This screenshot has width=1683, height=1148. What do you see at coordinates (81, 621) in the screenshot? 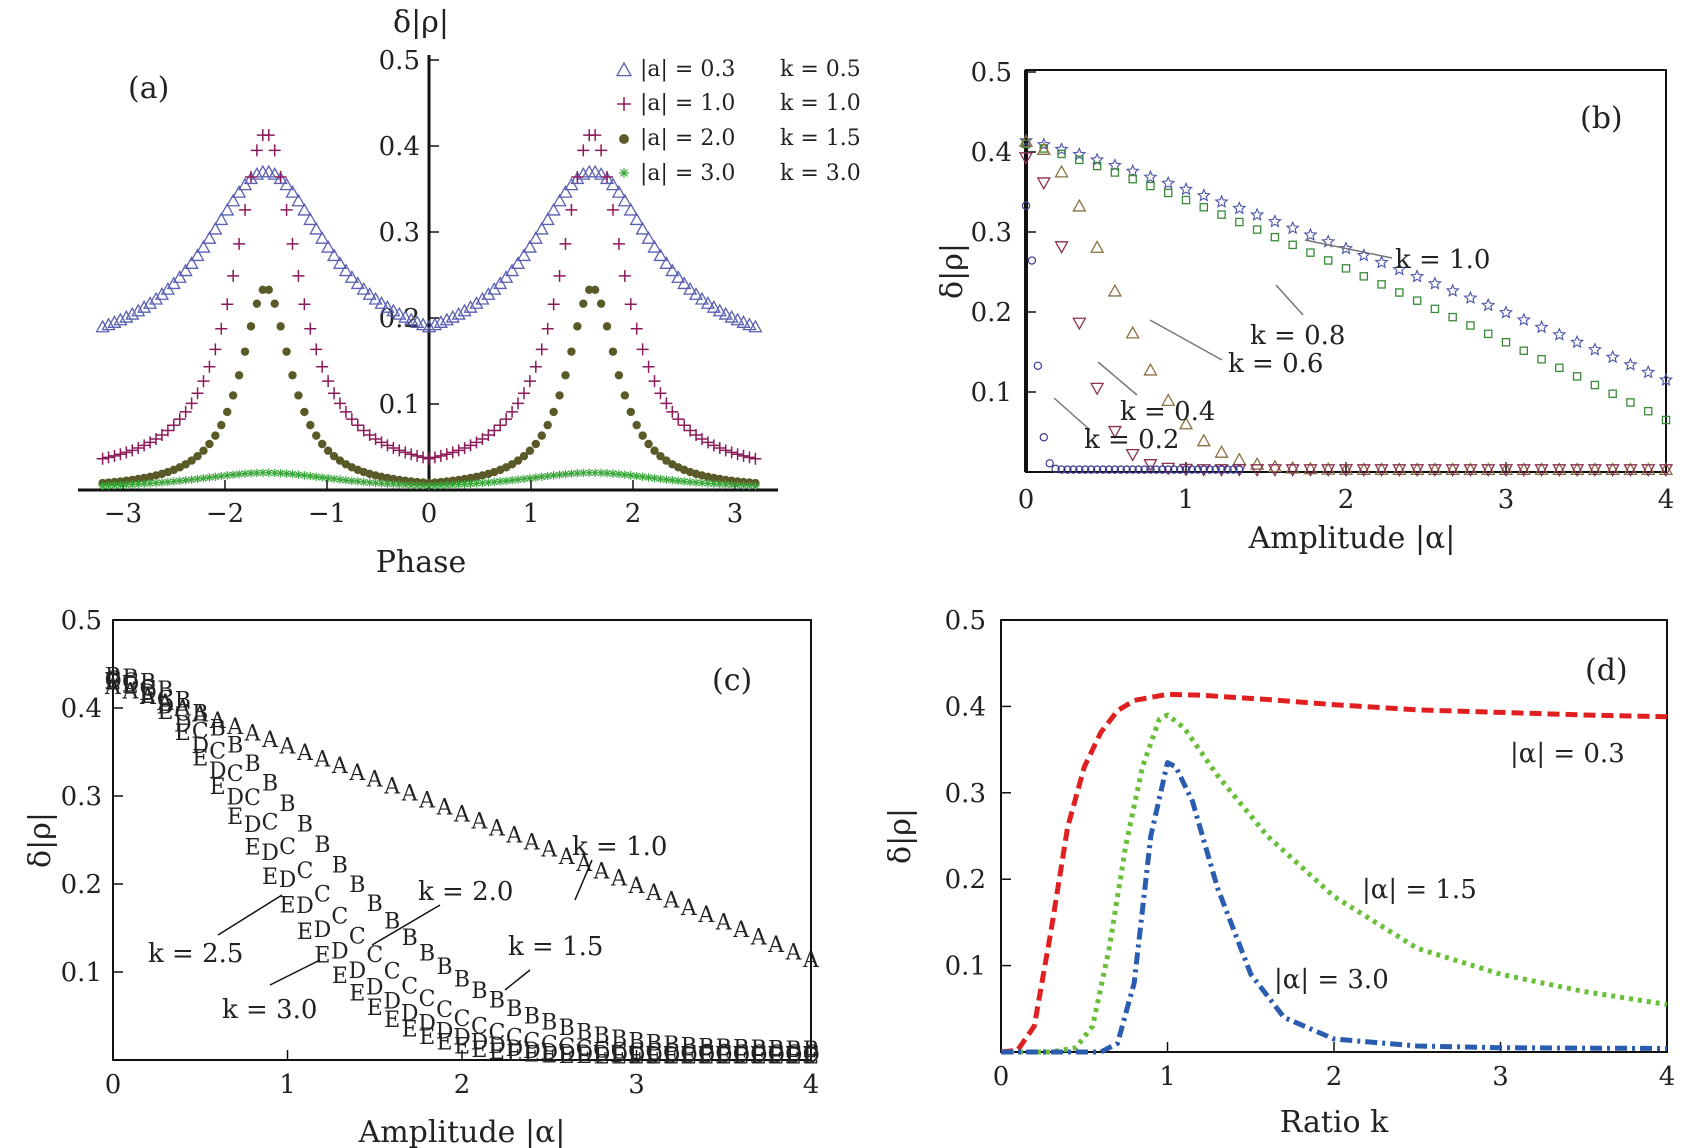
I see `y-tick-label: 0.5` at bounding box center [81, 621].